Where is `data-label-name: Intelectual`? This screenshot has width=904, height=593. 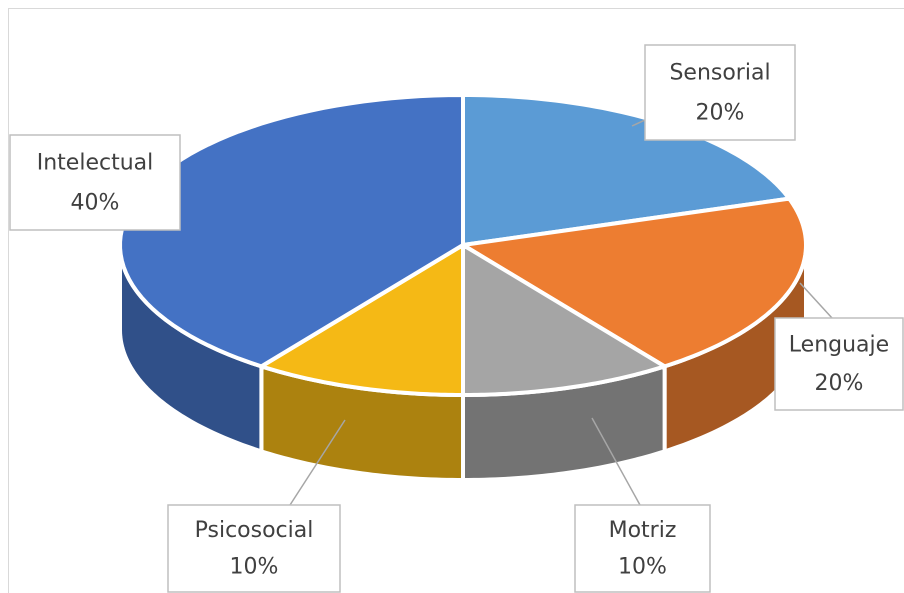
data-label-name: Intelectual is located at coordinates (95, 163).